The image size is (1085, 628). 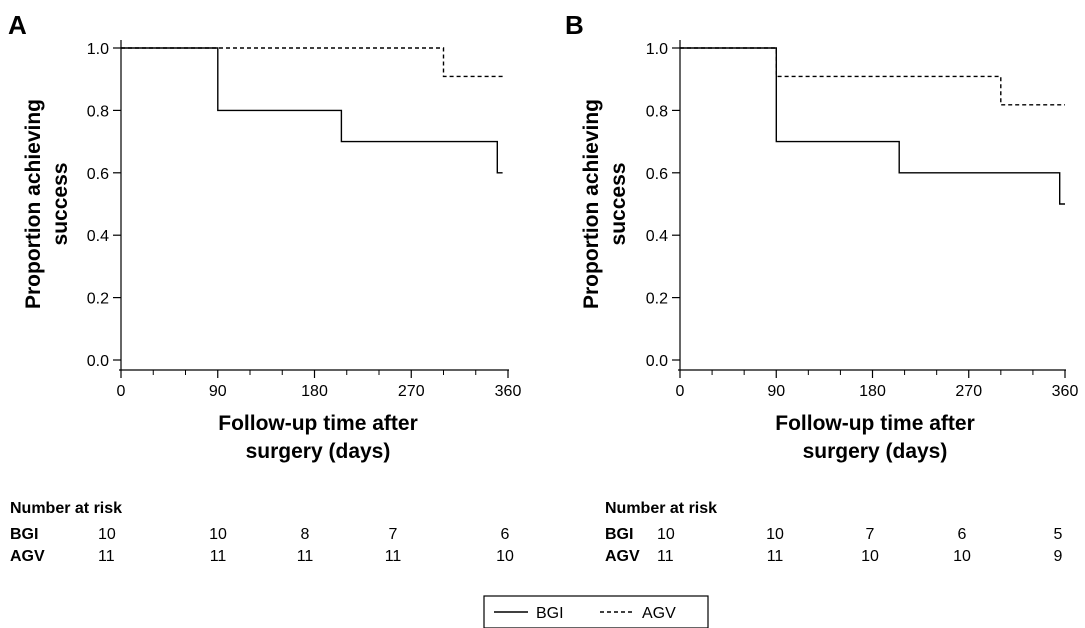 I want to click on risk-value: 5, so click(x=1058, y=534).